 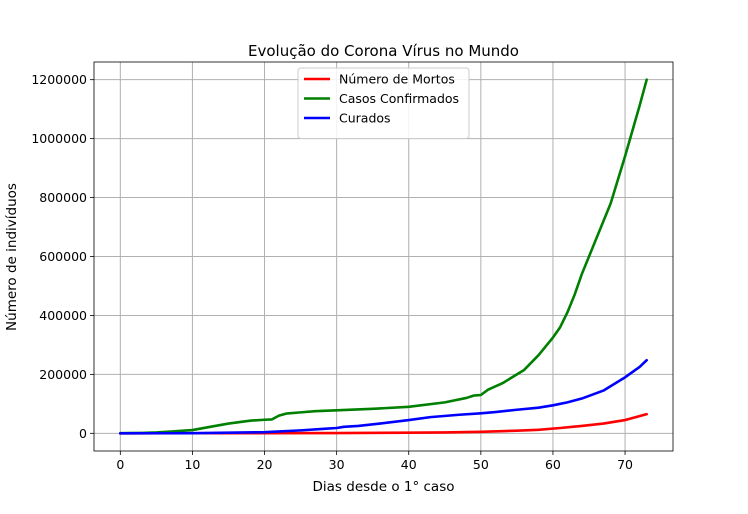 I want to click on x-tick-label: 50, so click(x=481, y=464).